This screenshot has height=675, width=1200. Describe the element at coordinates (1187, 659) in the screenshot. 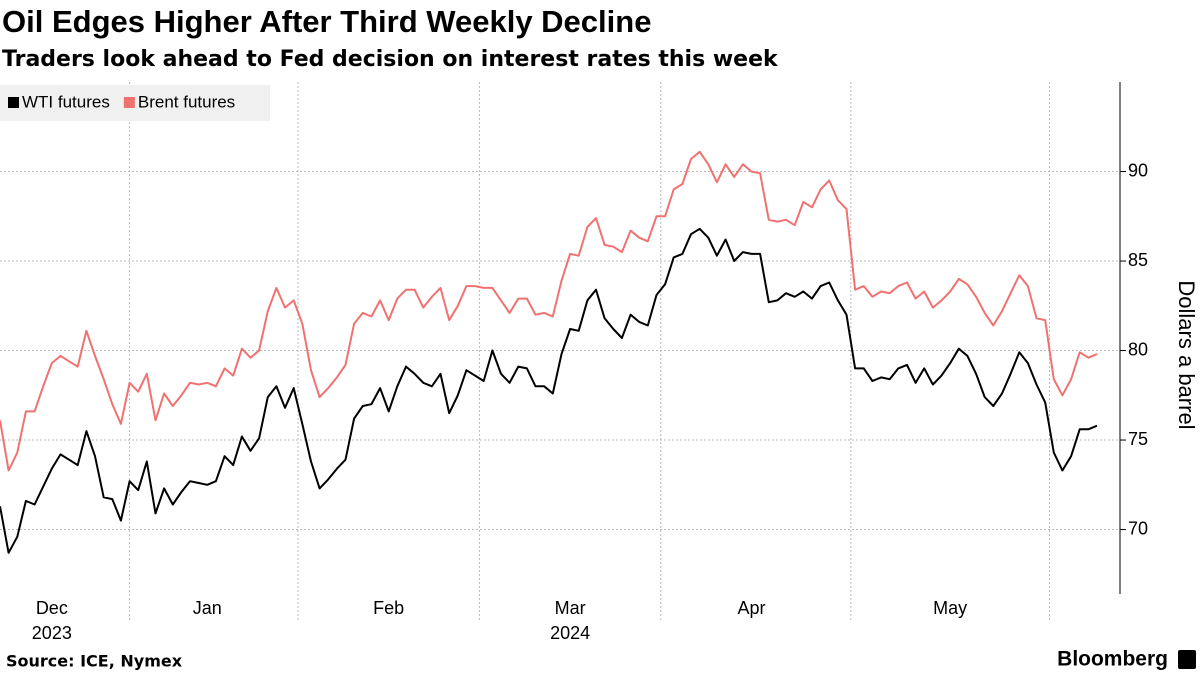

I see `brand-icon` at that location.